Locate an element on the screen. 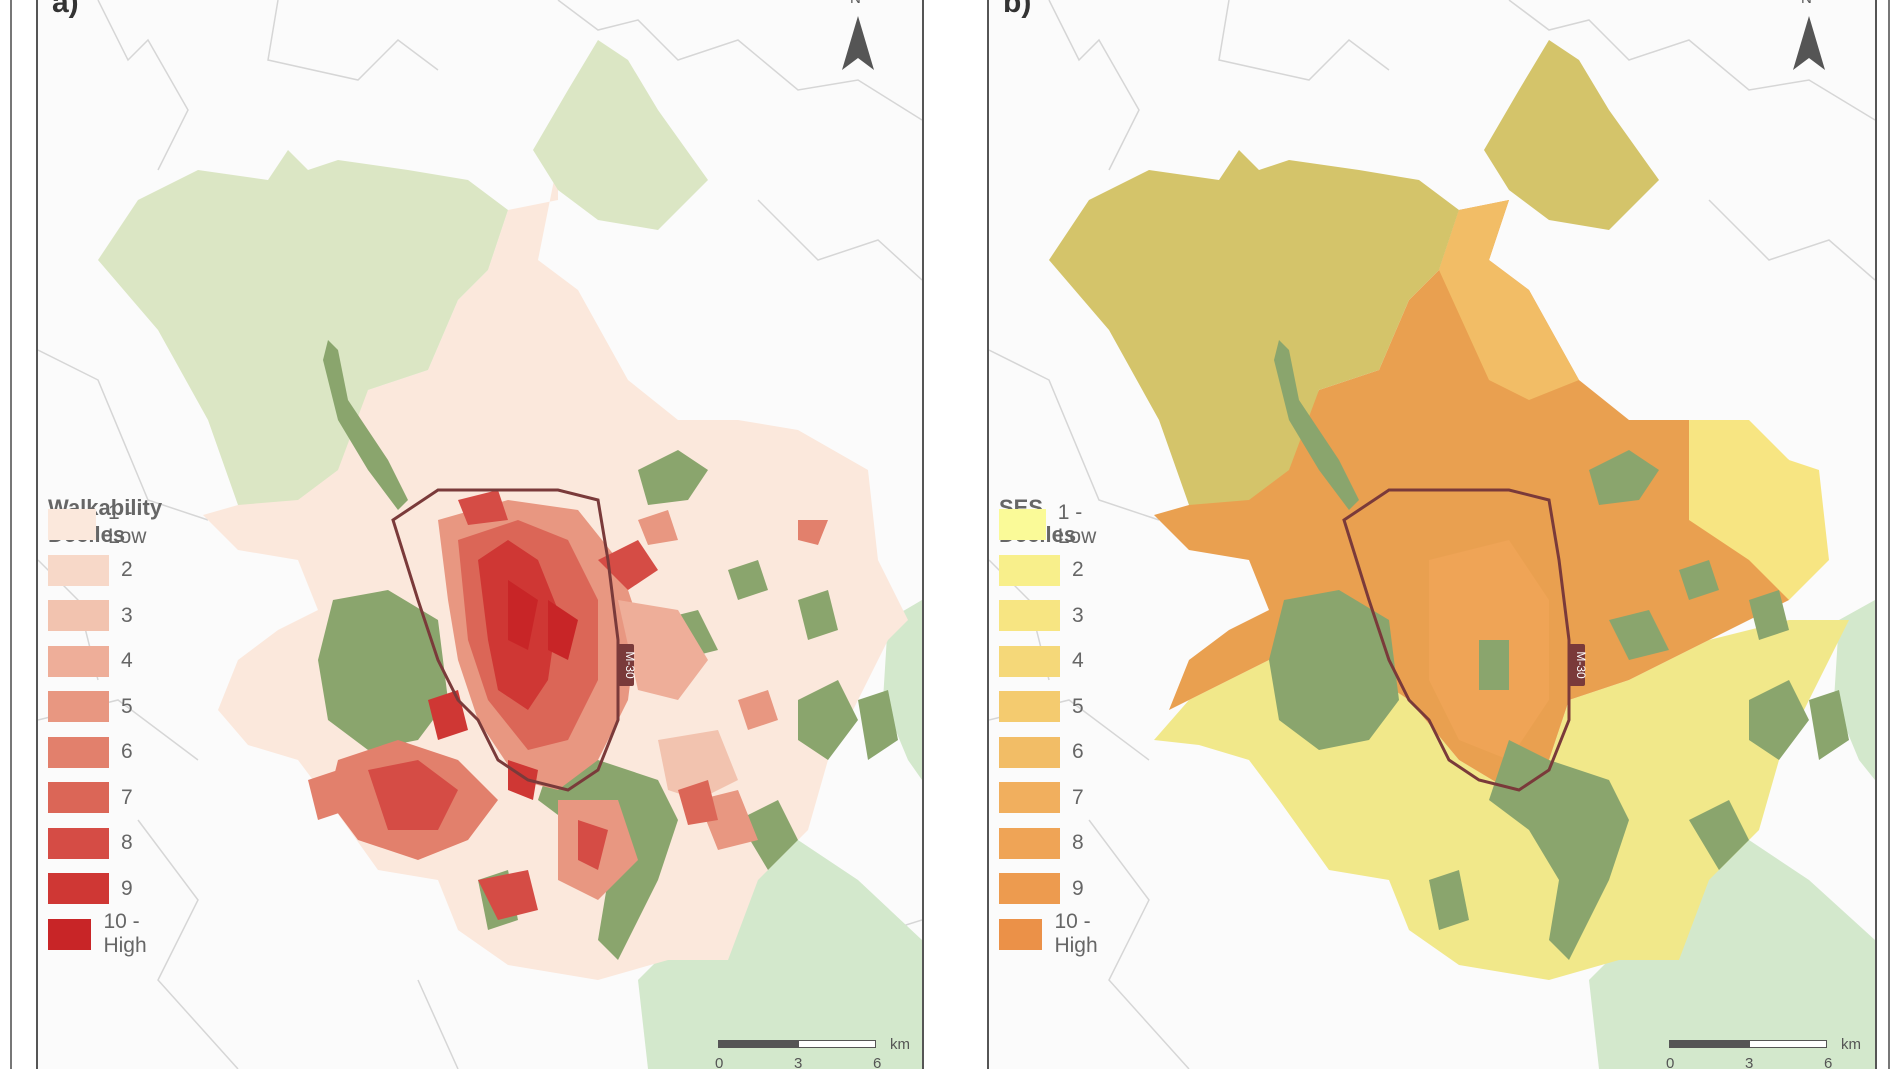 This screenshot has width=1900, height=1069. legend-label: 4 is located at coordinates (1078, 660).